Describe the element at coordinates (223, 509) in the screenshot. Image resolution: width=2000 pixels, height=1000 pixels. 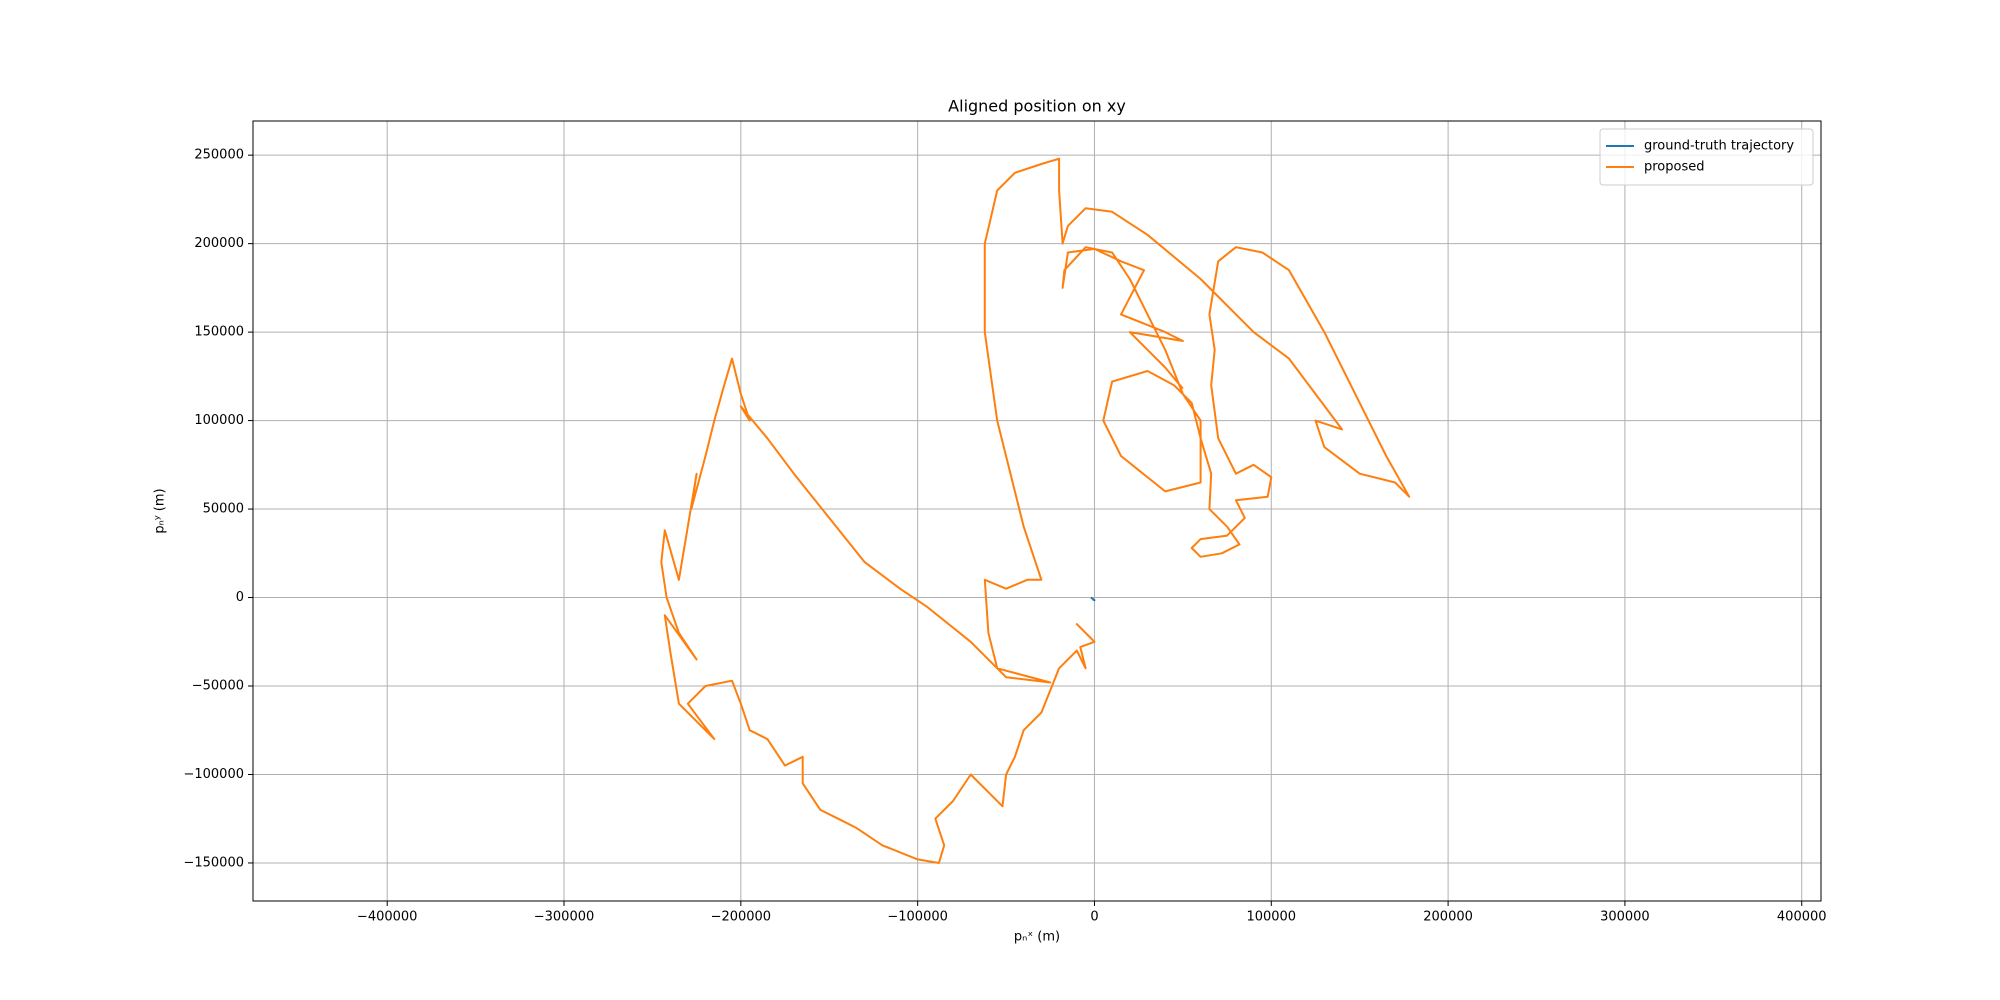
I see `y-tick-label: 50000` at that location.